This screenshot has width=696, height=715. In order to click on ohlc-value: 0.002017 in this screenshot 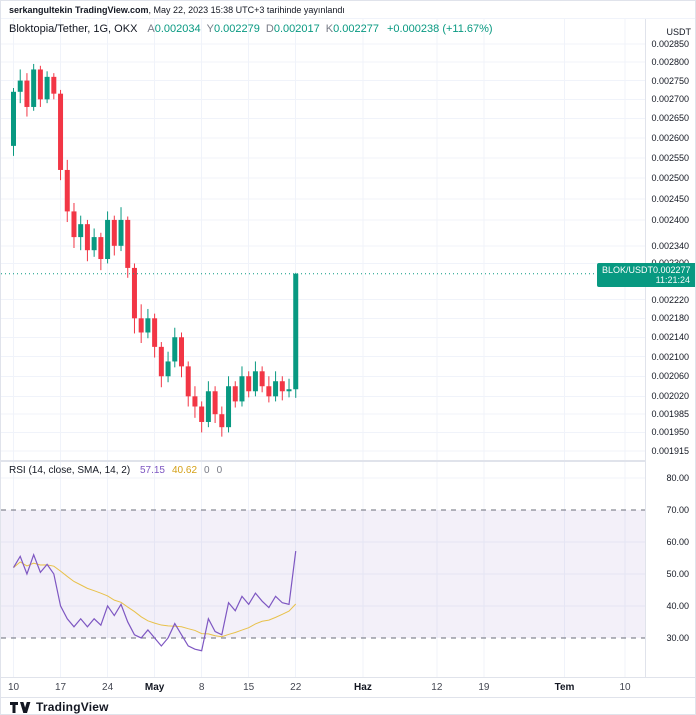, I will do `click(296, 29)`.